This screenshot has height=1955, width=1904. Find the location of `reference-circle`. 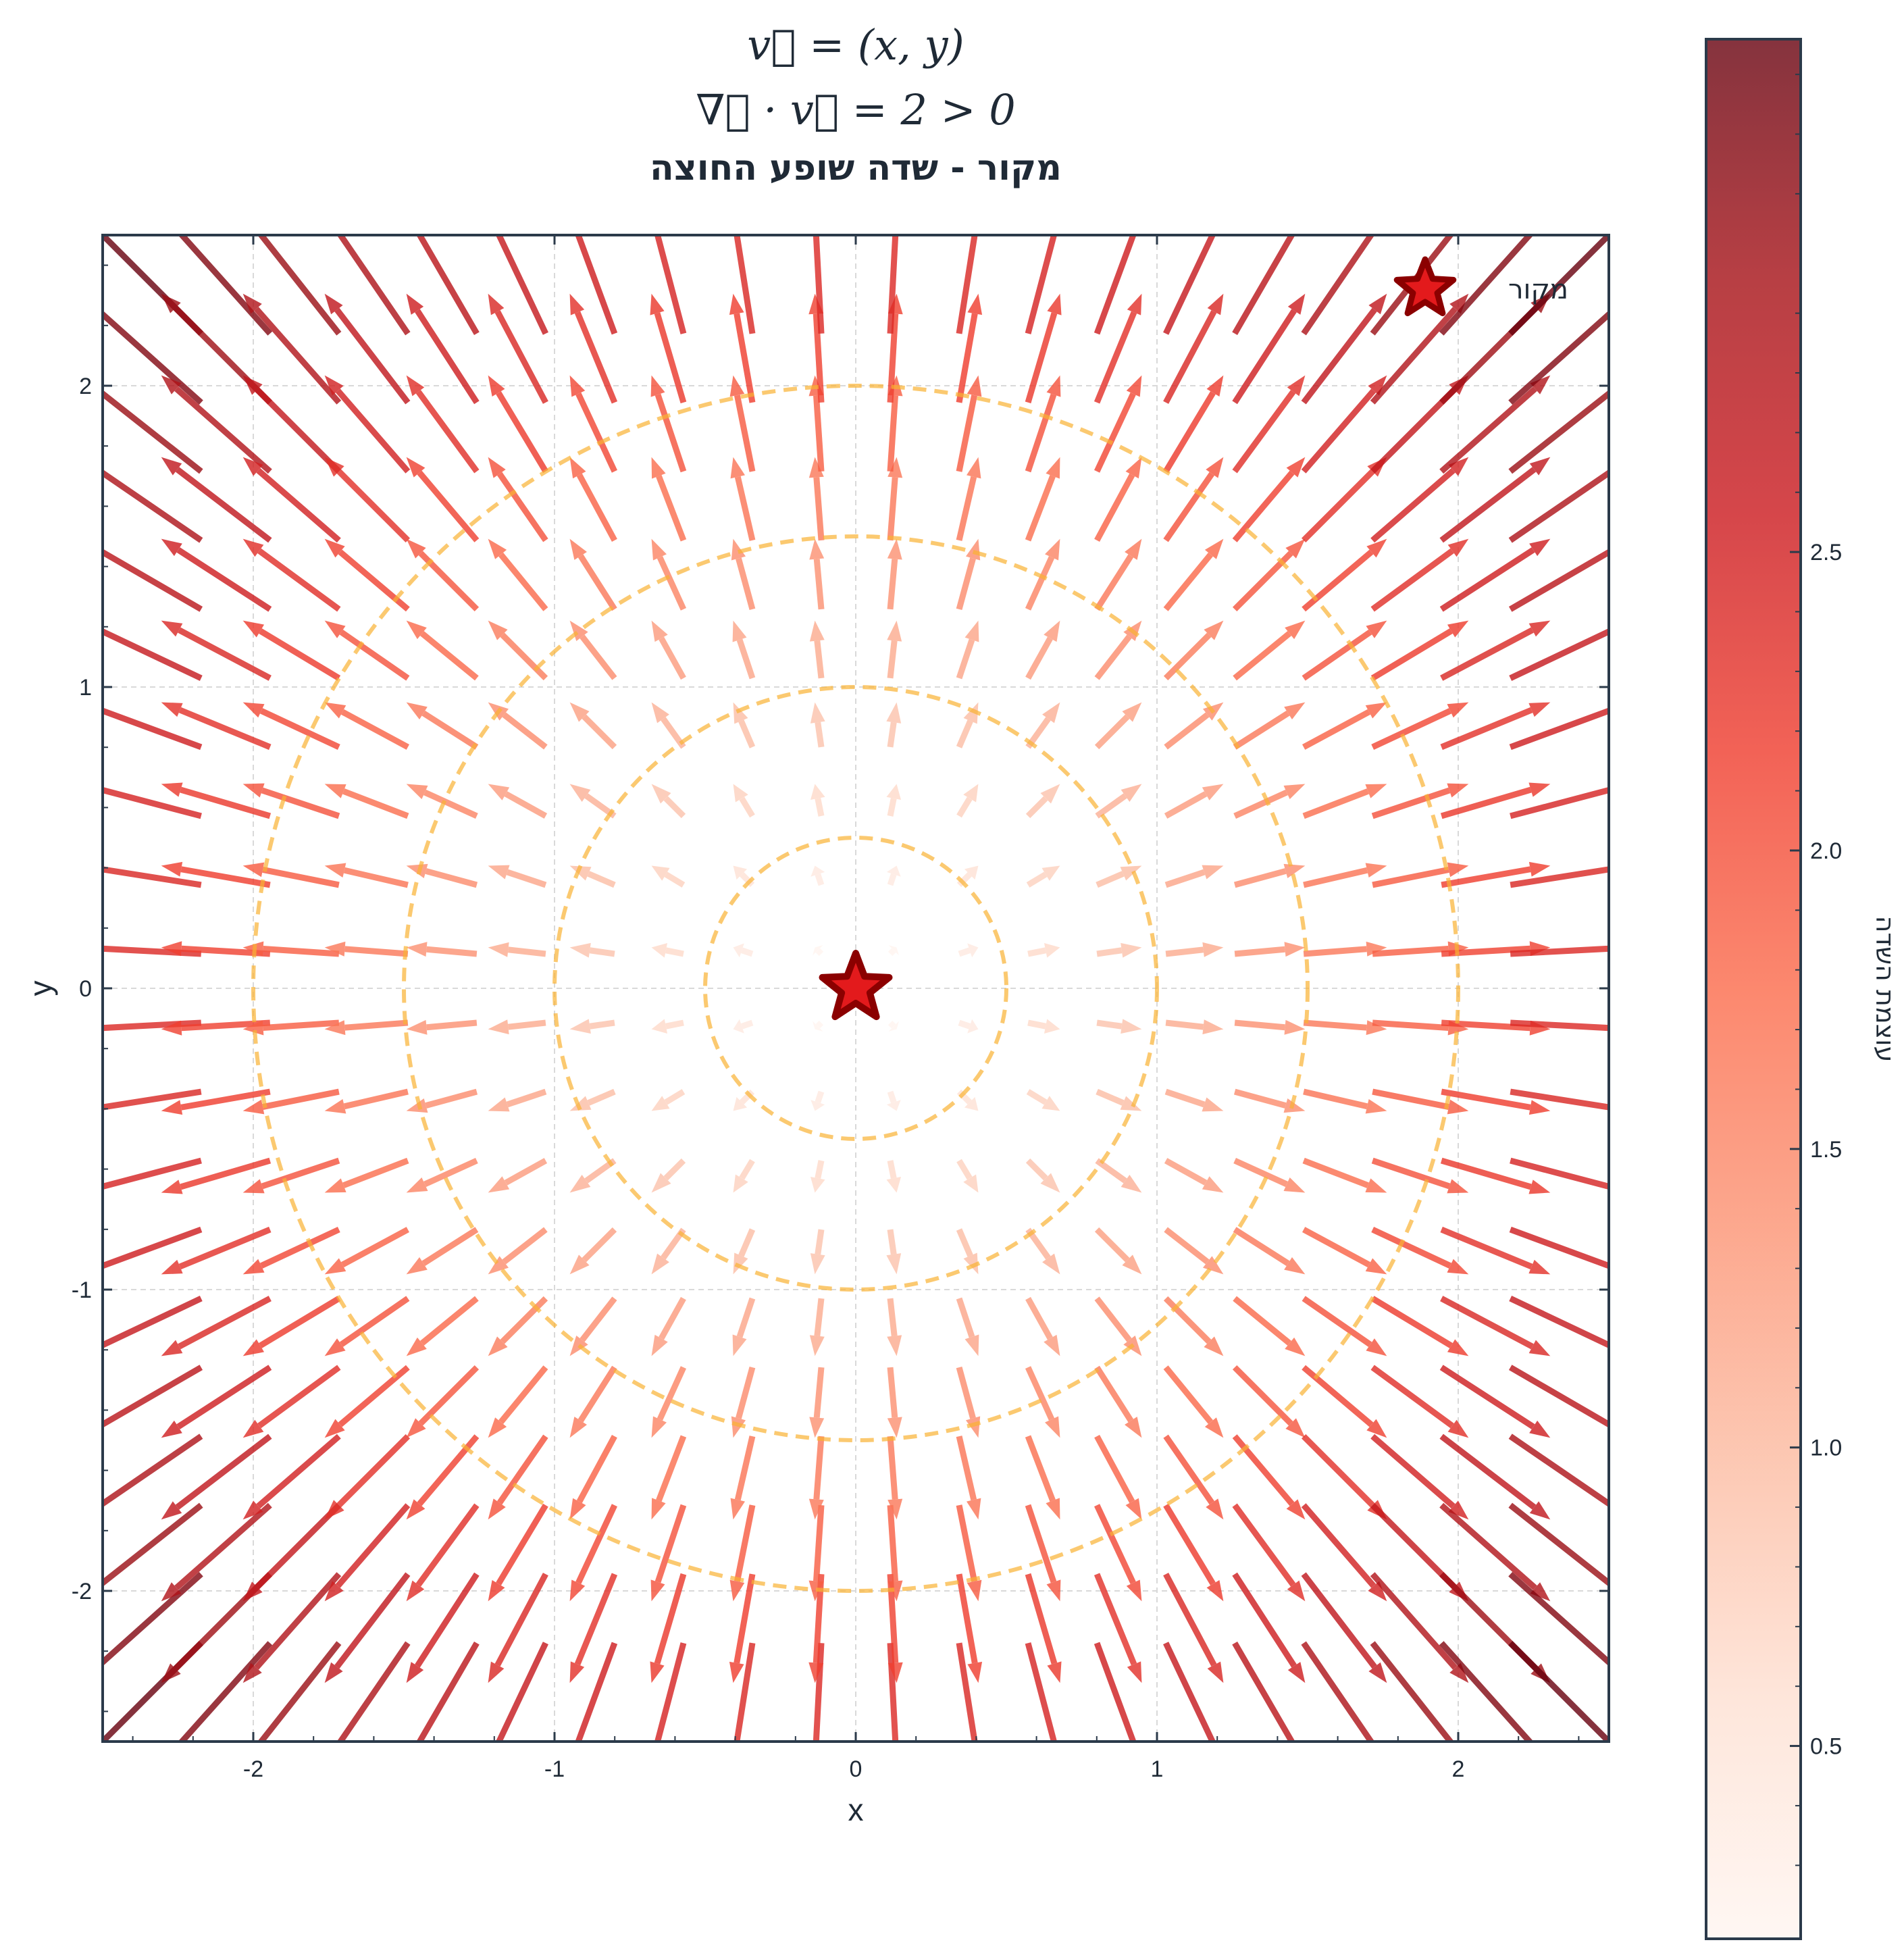

reference-circle is located at coordinates (855, 988).